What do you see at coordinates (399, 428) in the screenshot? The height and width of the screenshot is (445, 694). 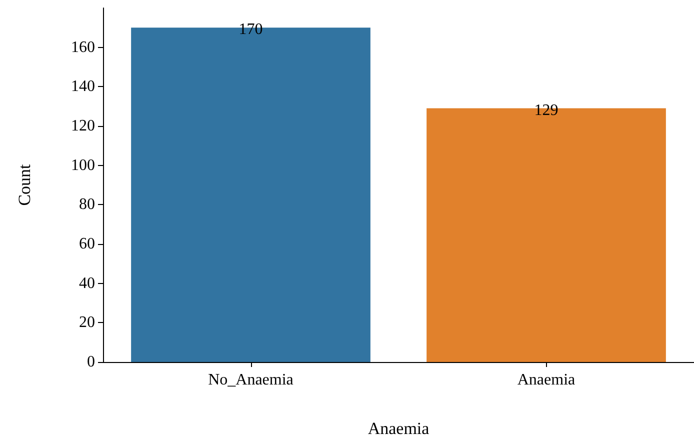 I see `x-axis-title: Anaemia` at bounding box center [399, 428].